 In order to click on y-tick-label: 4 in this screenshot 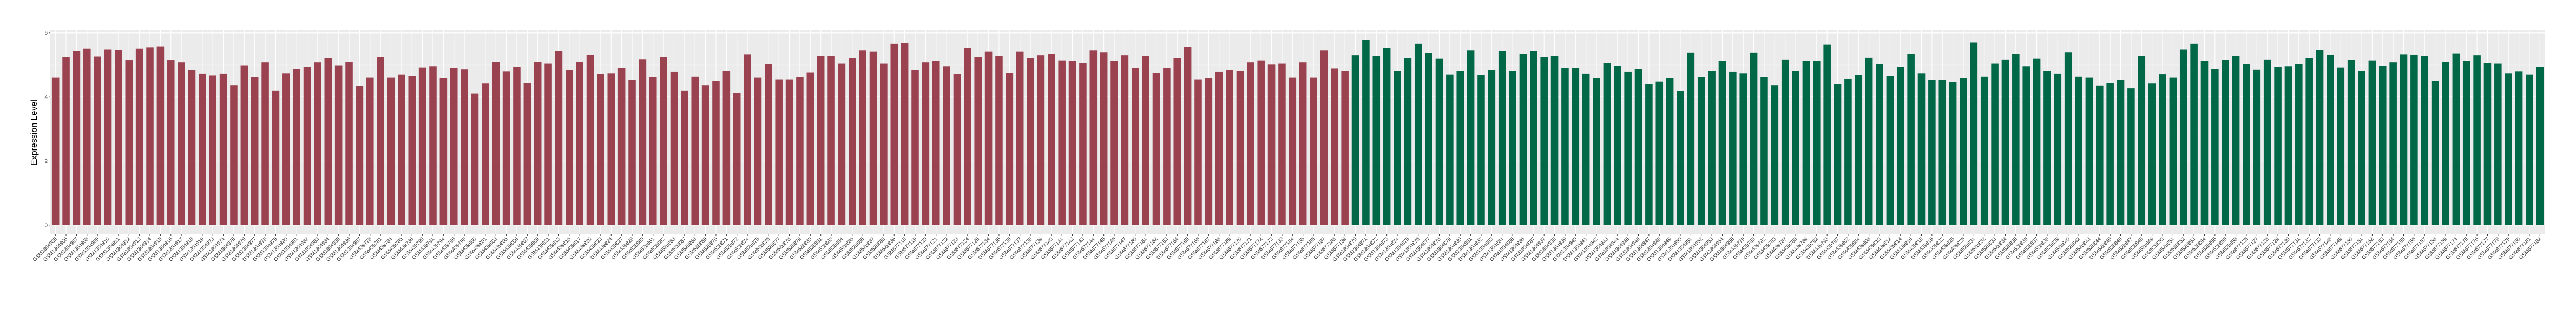, I will do `click(46, 98)`.